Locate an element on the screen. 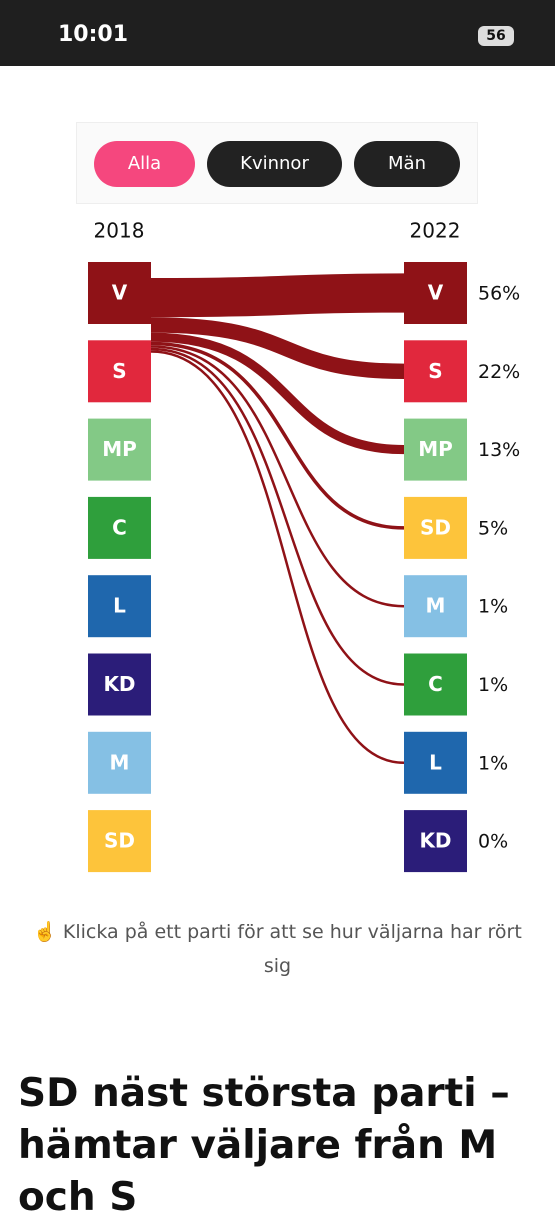 Image resolution: width=555 pixels, height=1224 pixels. value-label: 5% is located at coordinates (493, 528).